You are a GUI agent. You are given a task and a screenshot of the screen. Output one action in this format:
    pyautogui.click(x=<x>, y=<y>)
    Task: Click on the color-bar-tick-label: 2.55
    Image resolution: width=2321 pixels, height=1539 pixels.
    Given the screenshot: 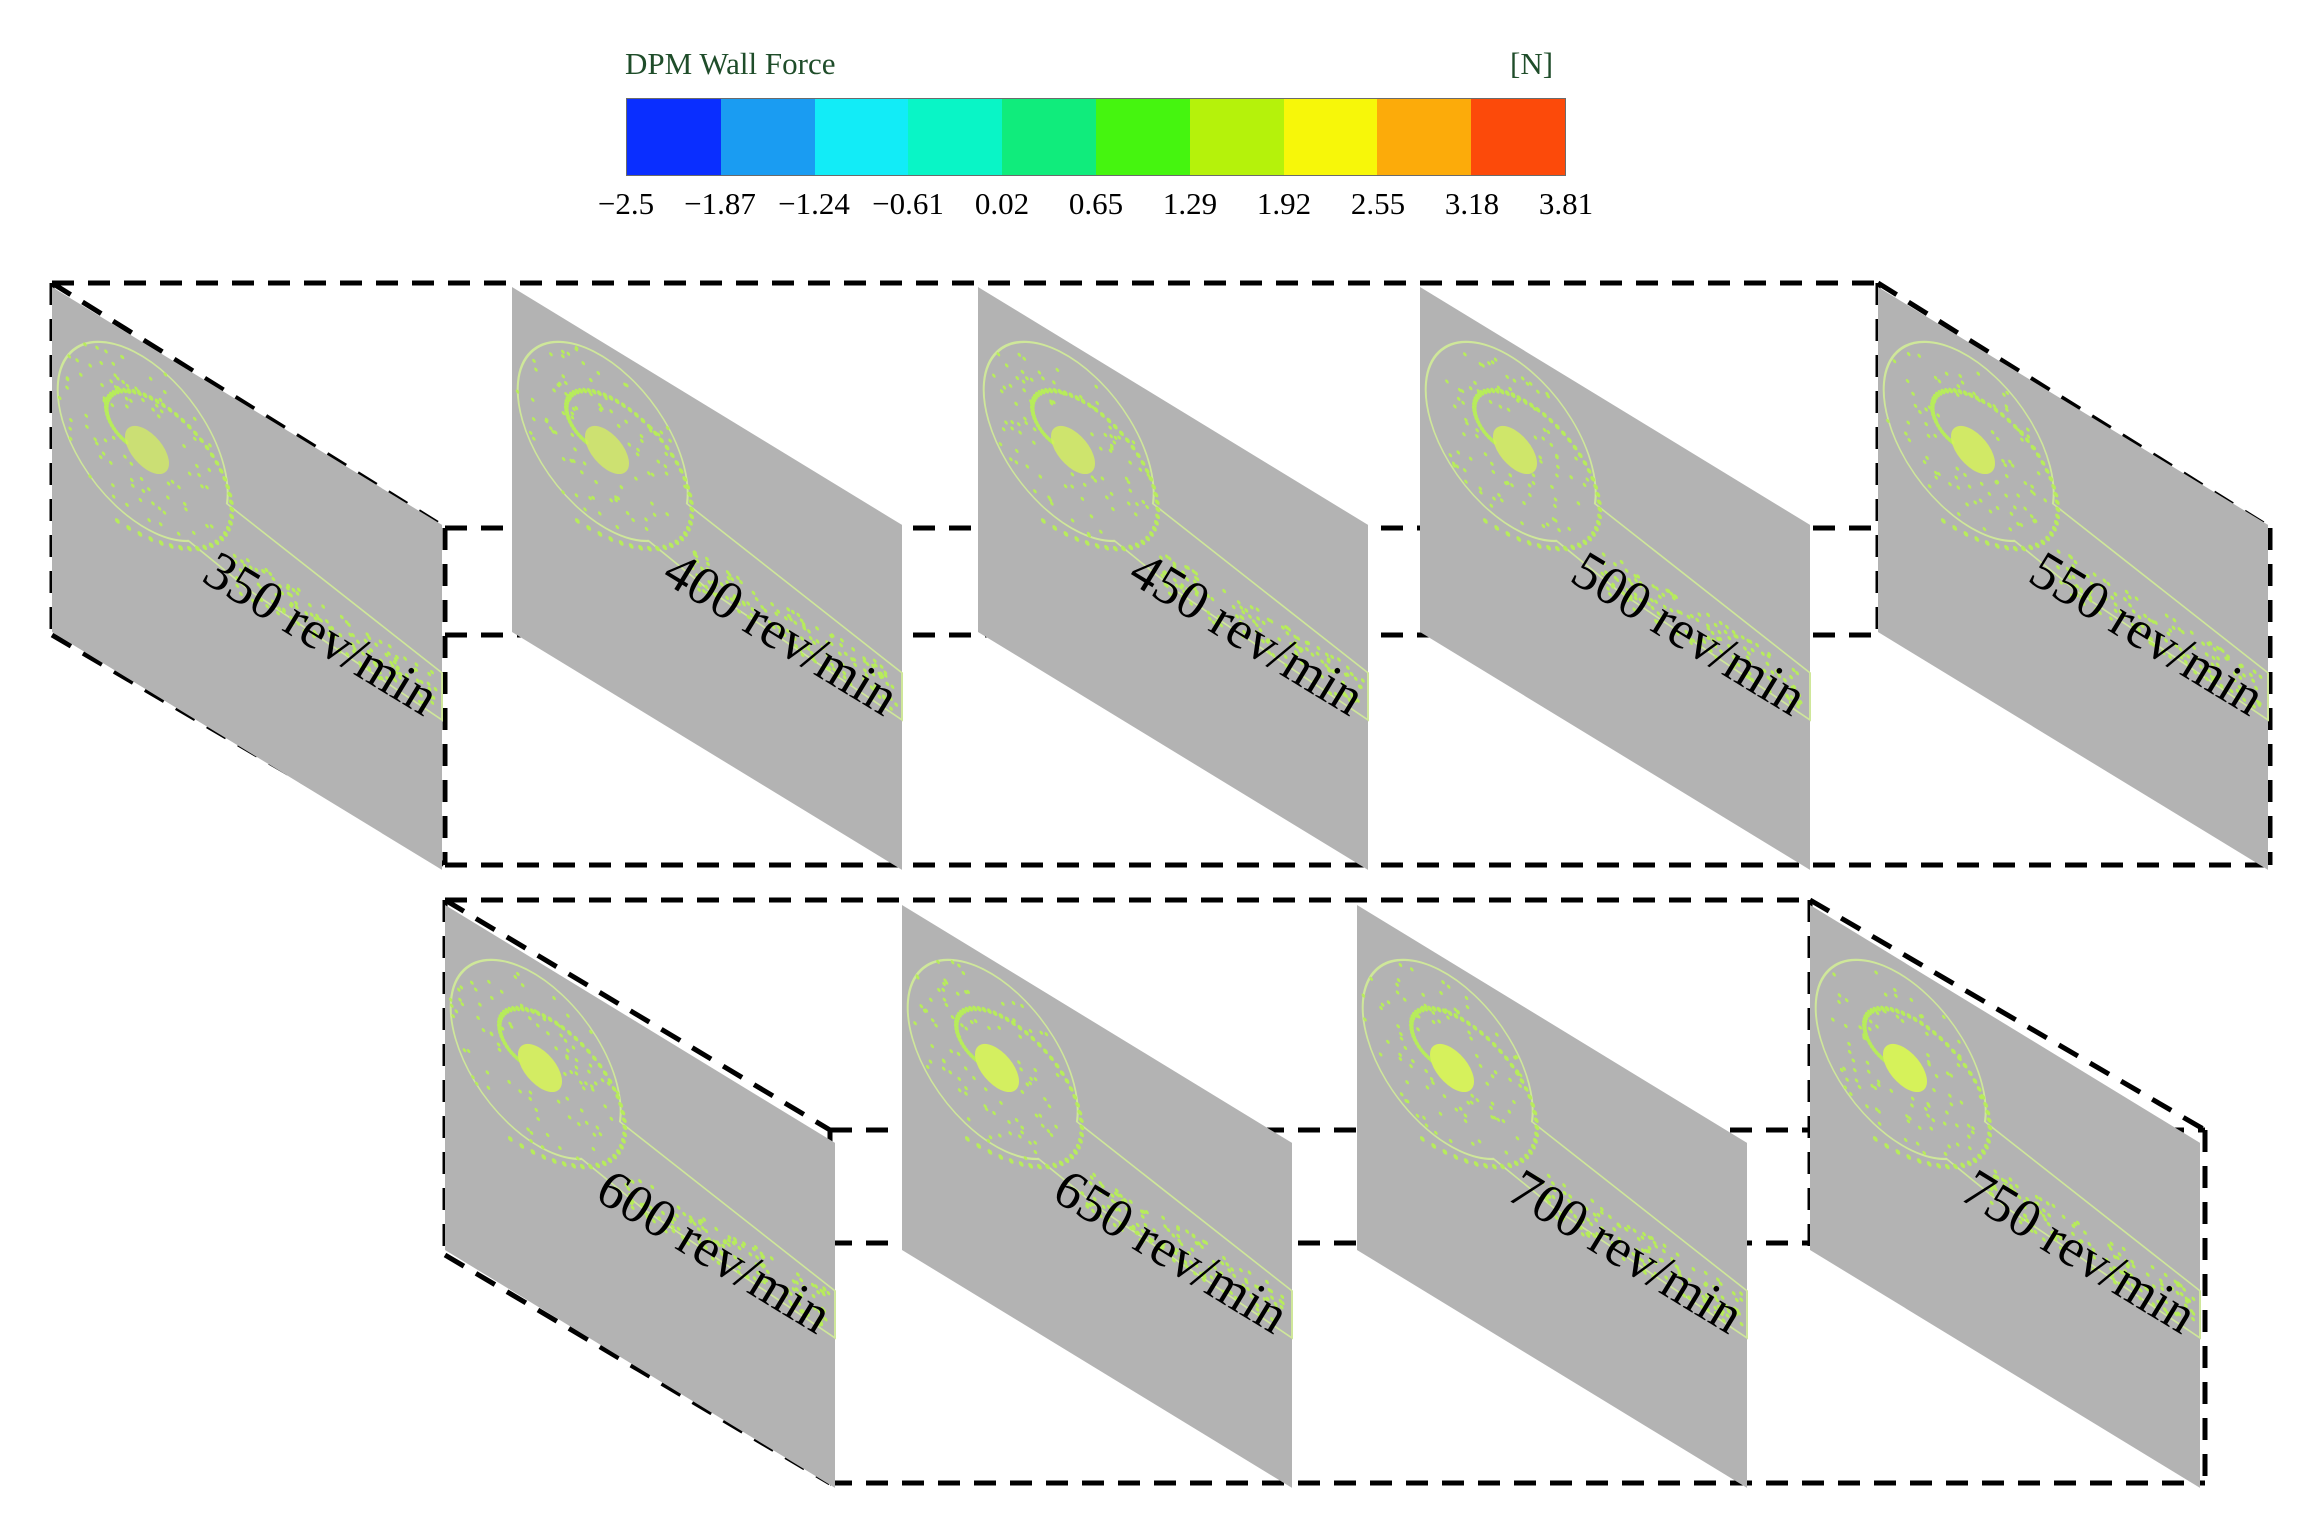 What is the action you would take?
    pyautogui.click(x=1378, y=203)
    